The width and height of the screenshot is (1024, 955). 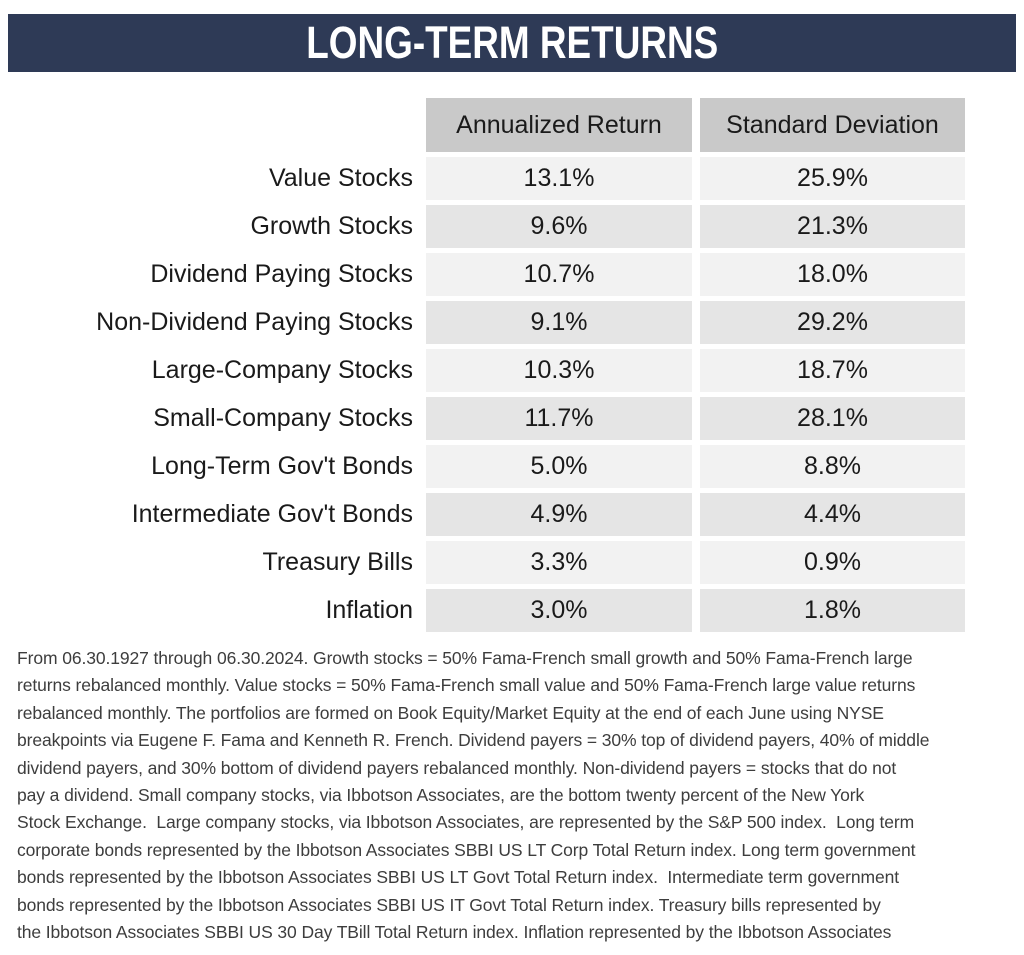 I want to click on annualized-return-value: 9.6%, so click(x=559, y=226).